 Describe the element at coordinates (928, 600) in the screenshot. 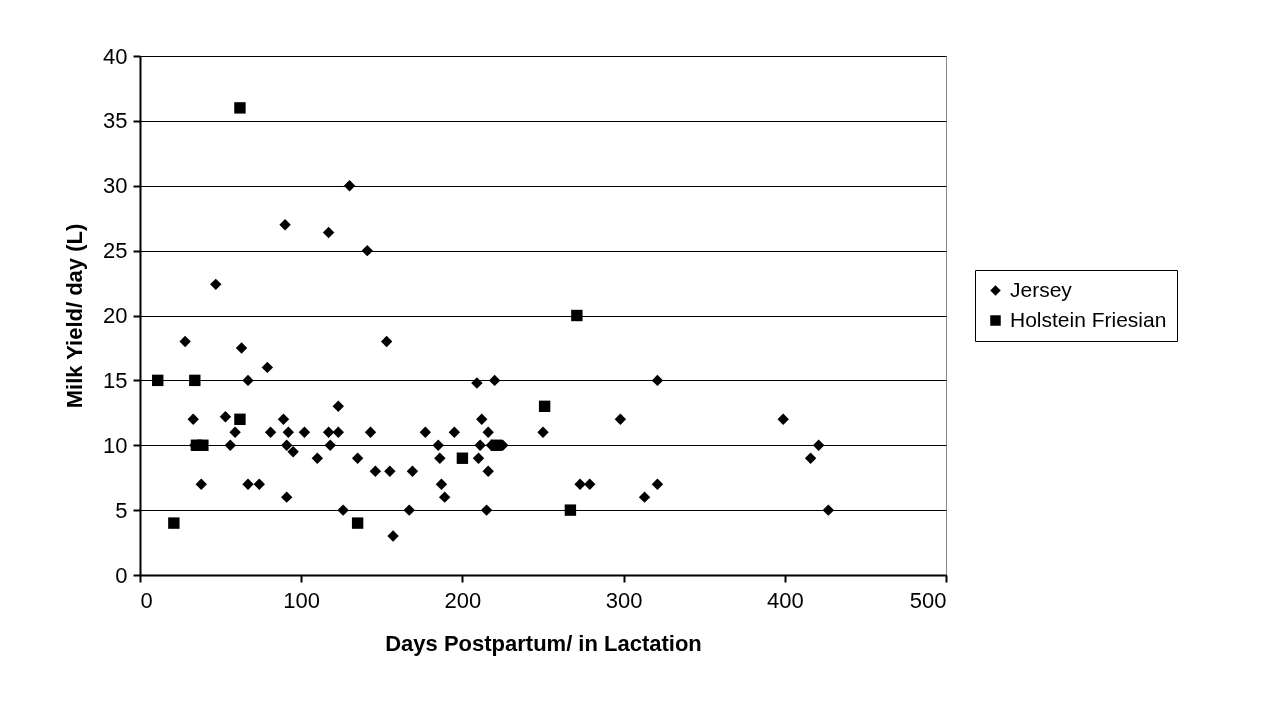

I see `x-tick-label: 500` at that location.